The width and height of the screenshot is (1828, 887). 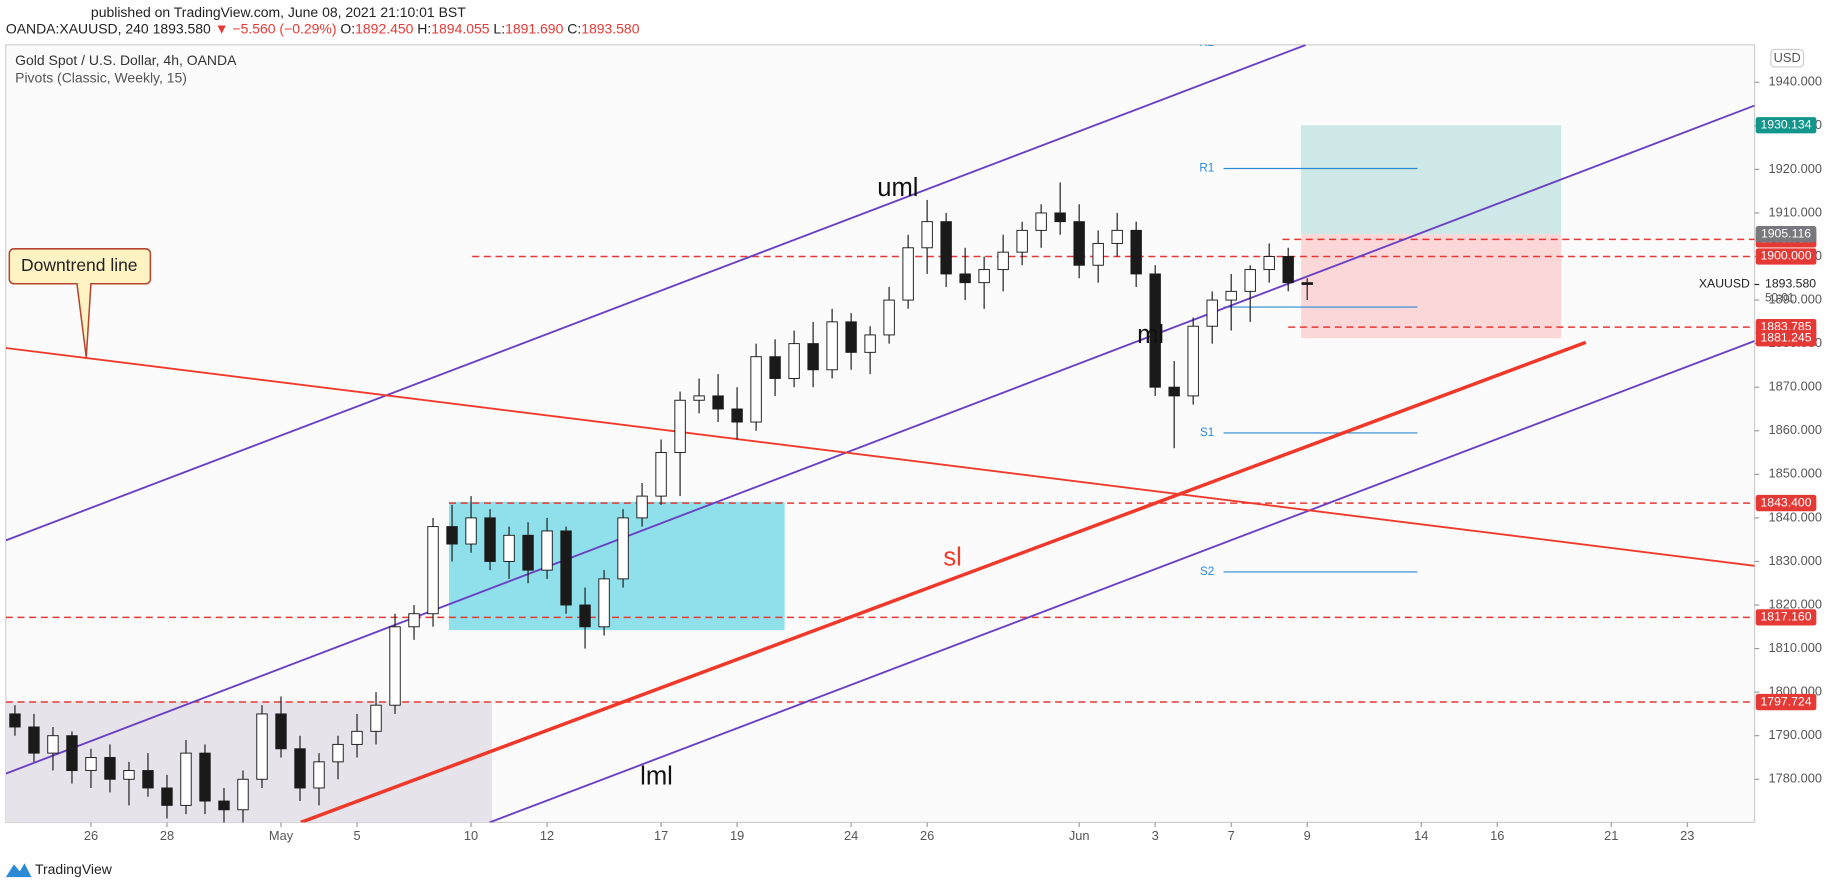 What do you see at coordinates (1786, 256) in the screenshot?
I see `level-label: 1900.000` at bounding box center [1786, 256].